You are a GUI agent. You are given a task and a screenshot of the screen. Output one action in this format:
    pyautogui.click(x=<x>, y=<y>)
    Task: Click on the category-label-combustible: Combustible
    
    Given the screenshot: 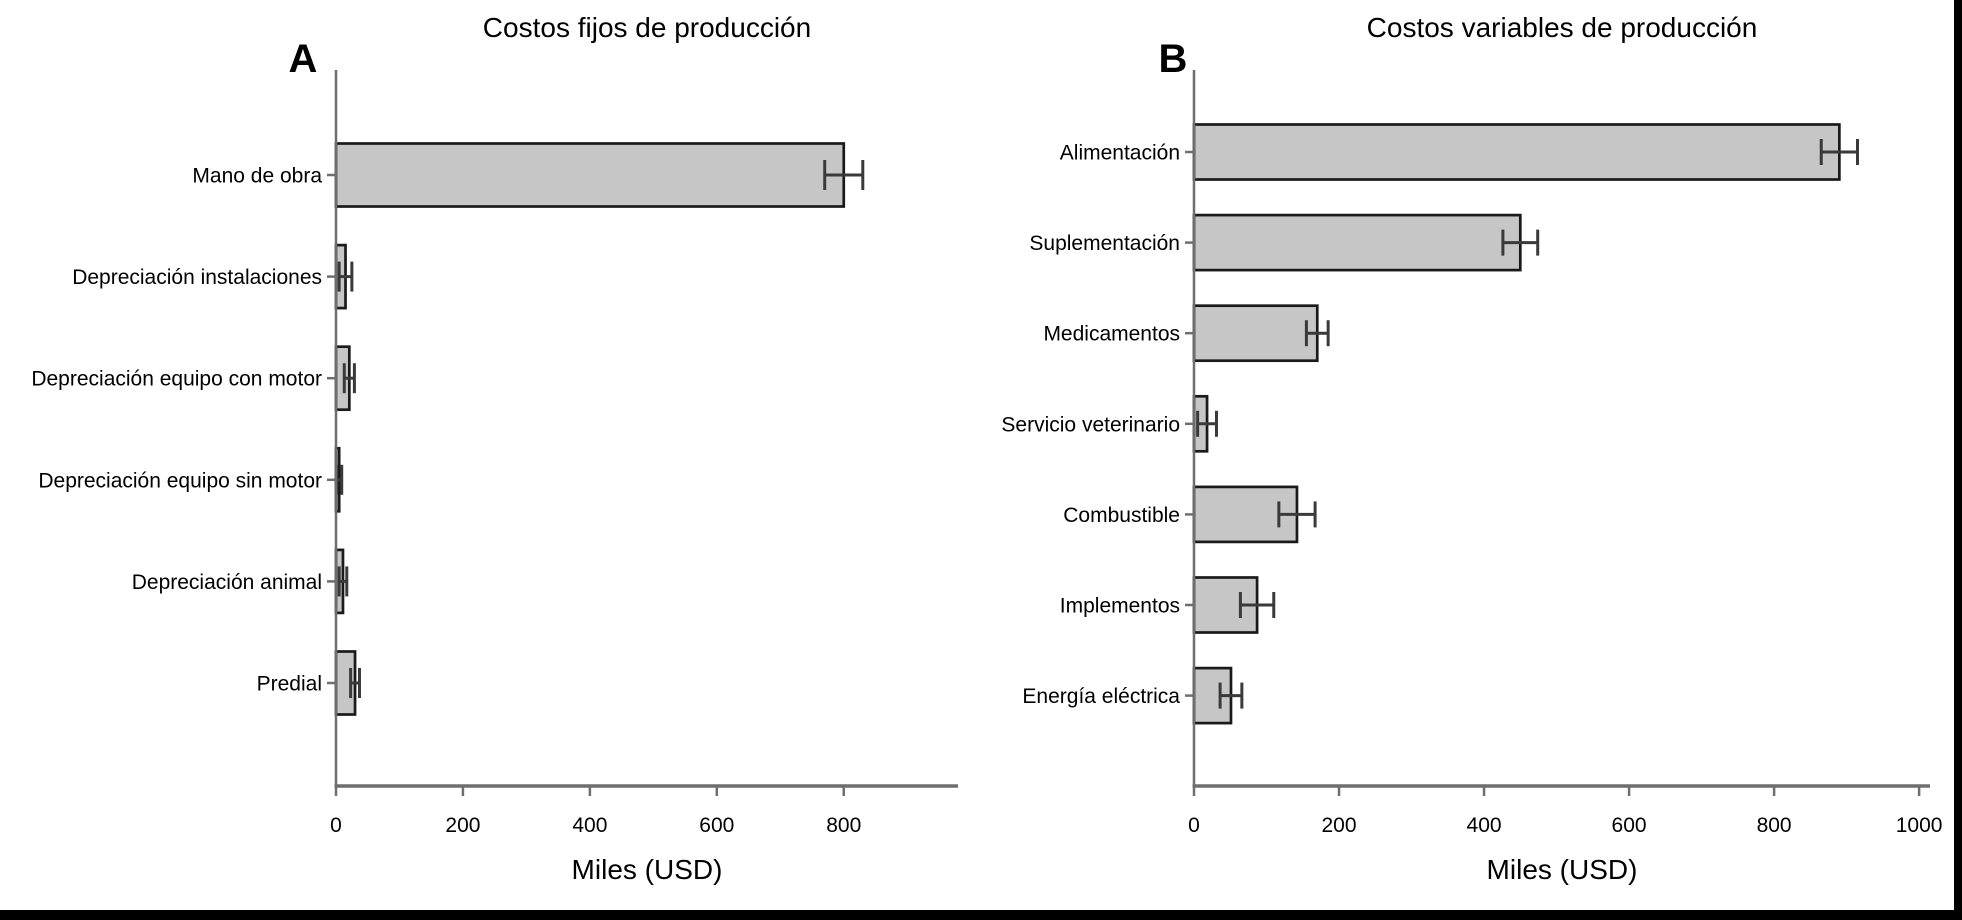 What is the action you would take?
    pyautogui.click(x=1121, y=515)
    